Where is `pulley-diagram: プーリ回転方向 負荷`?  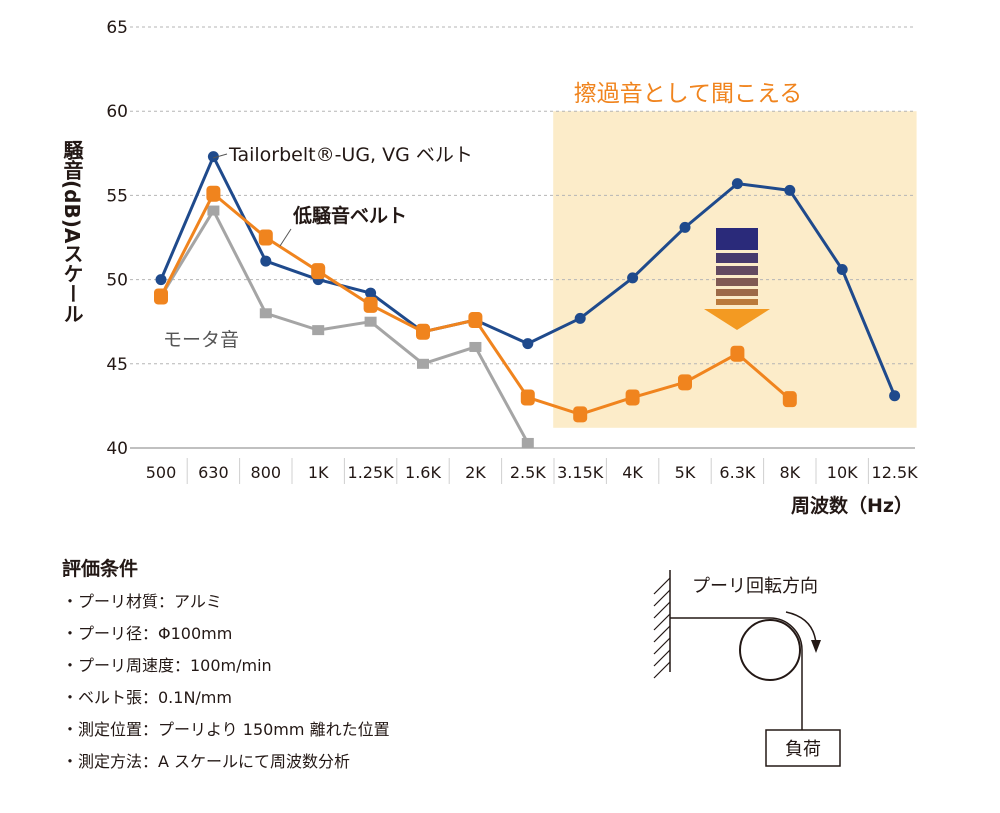
pulley-diagram: プーリ回転方向 負荷 is located at coordinates (747, 668).